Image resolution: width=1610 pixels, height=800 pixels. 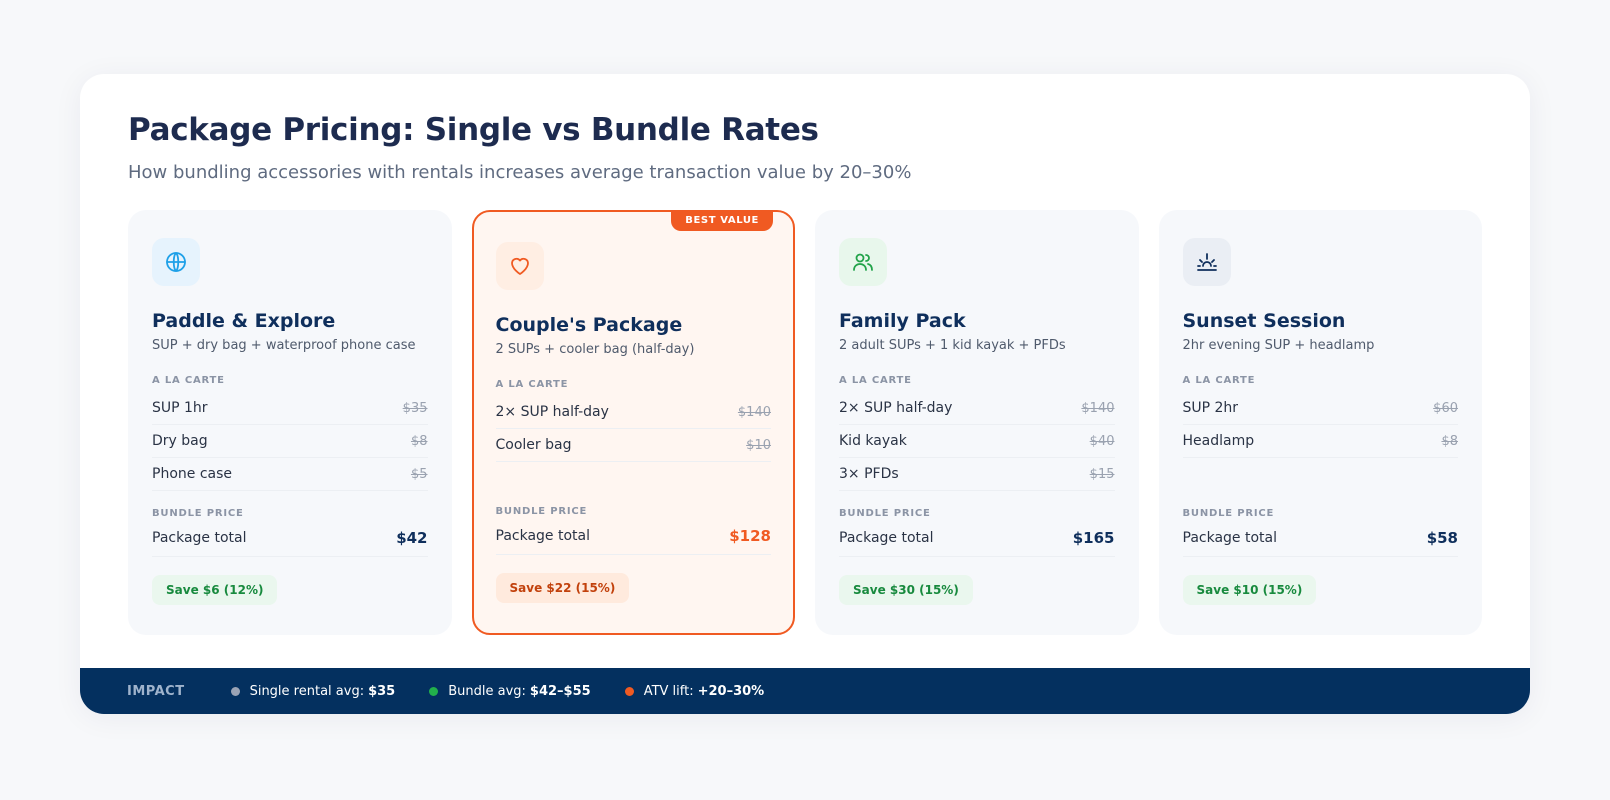 What do you see at coordinates (562, 588) in the screenshot?
I see `savings-badge: Save $22 (15%)` at bounding box center [562, 588].